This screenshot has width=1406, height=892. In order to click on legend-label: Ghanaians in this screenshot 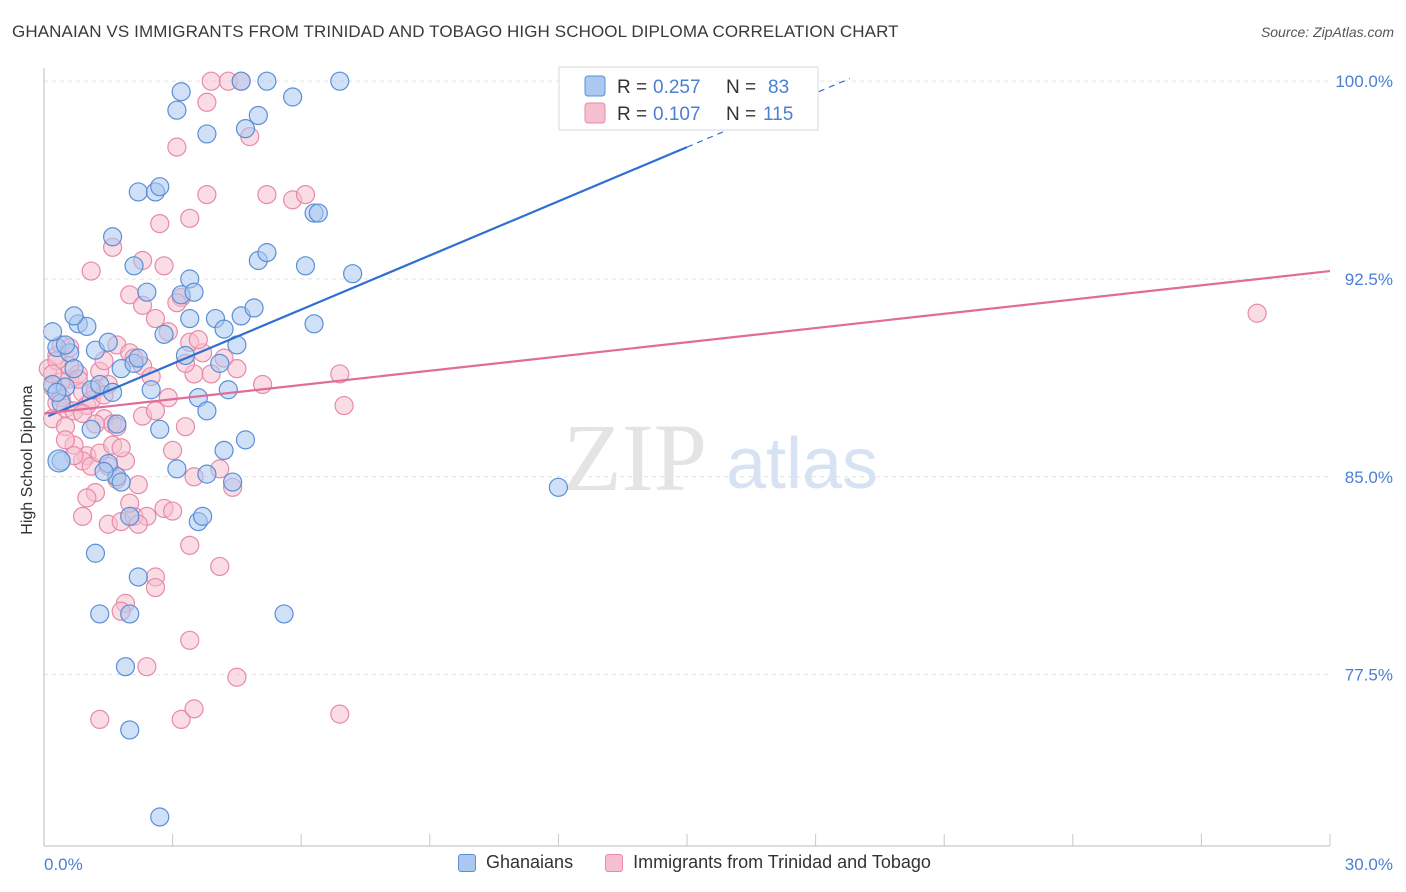, I will do `click(530, 862)`.